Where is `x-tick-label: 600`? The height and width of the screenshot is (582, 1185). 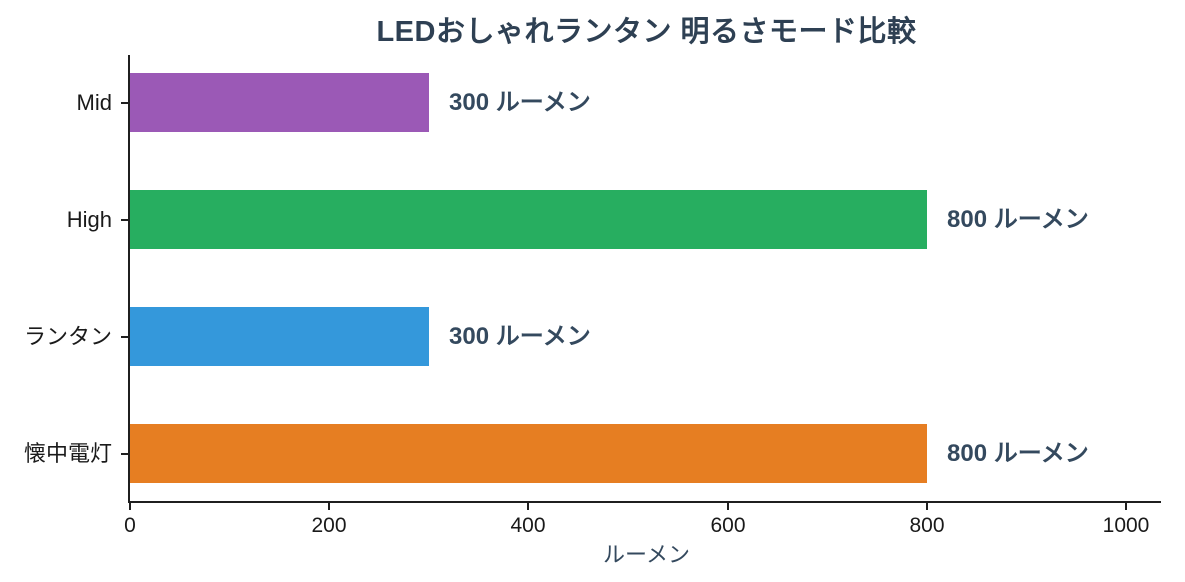
x-tick-label: 600 is located at coordinates (728, 525).